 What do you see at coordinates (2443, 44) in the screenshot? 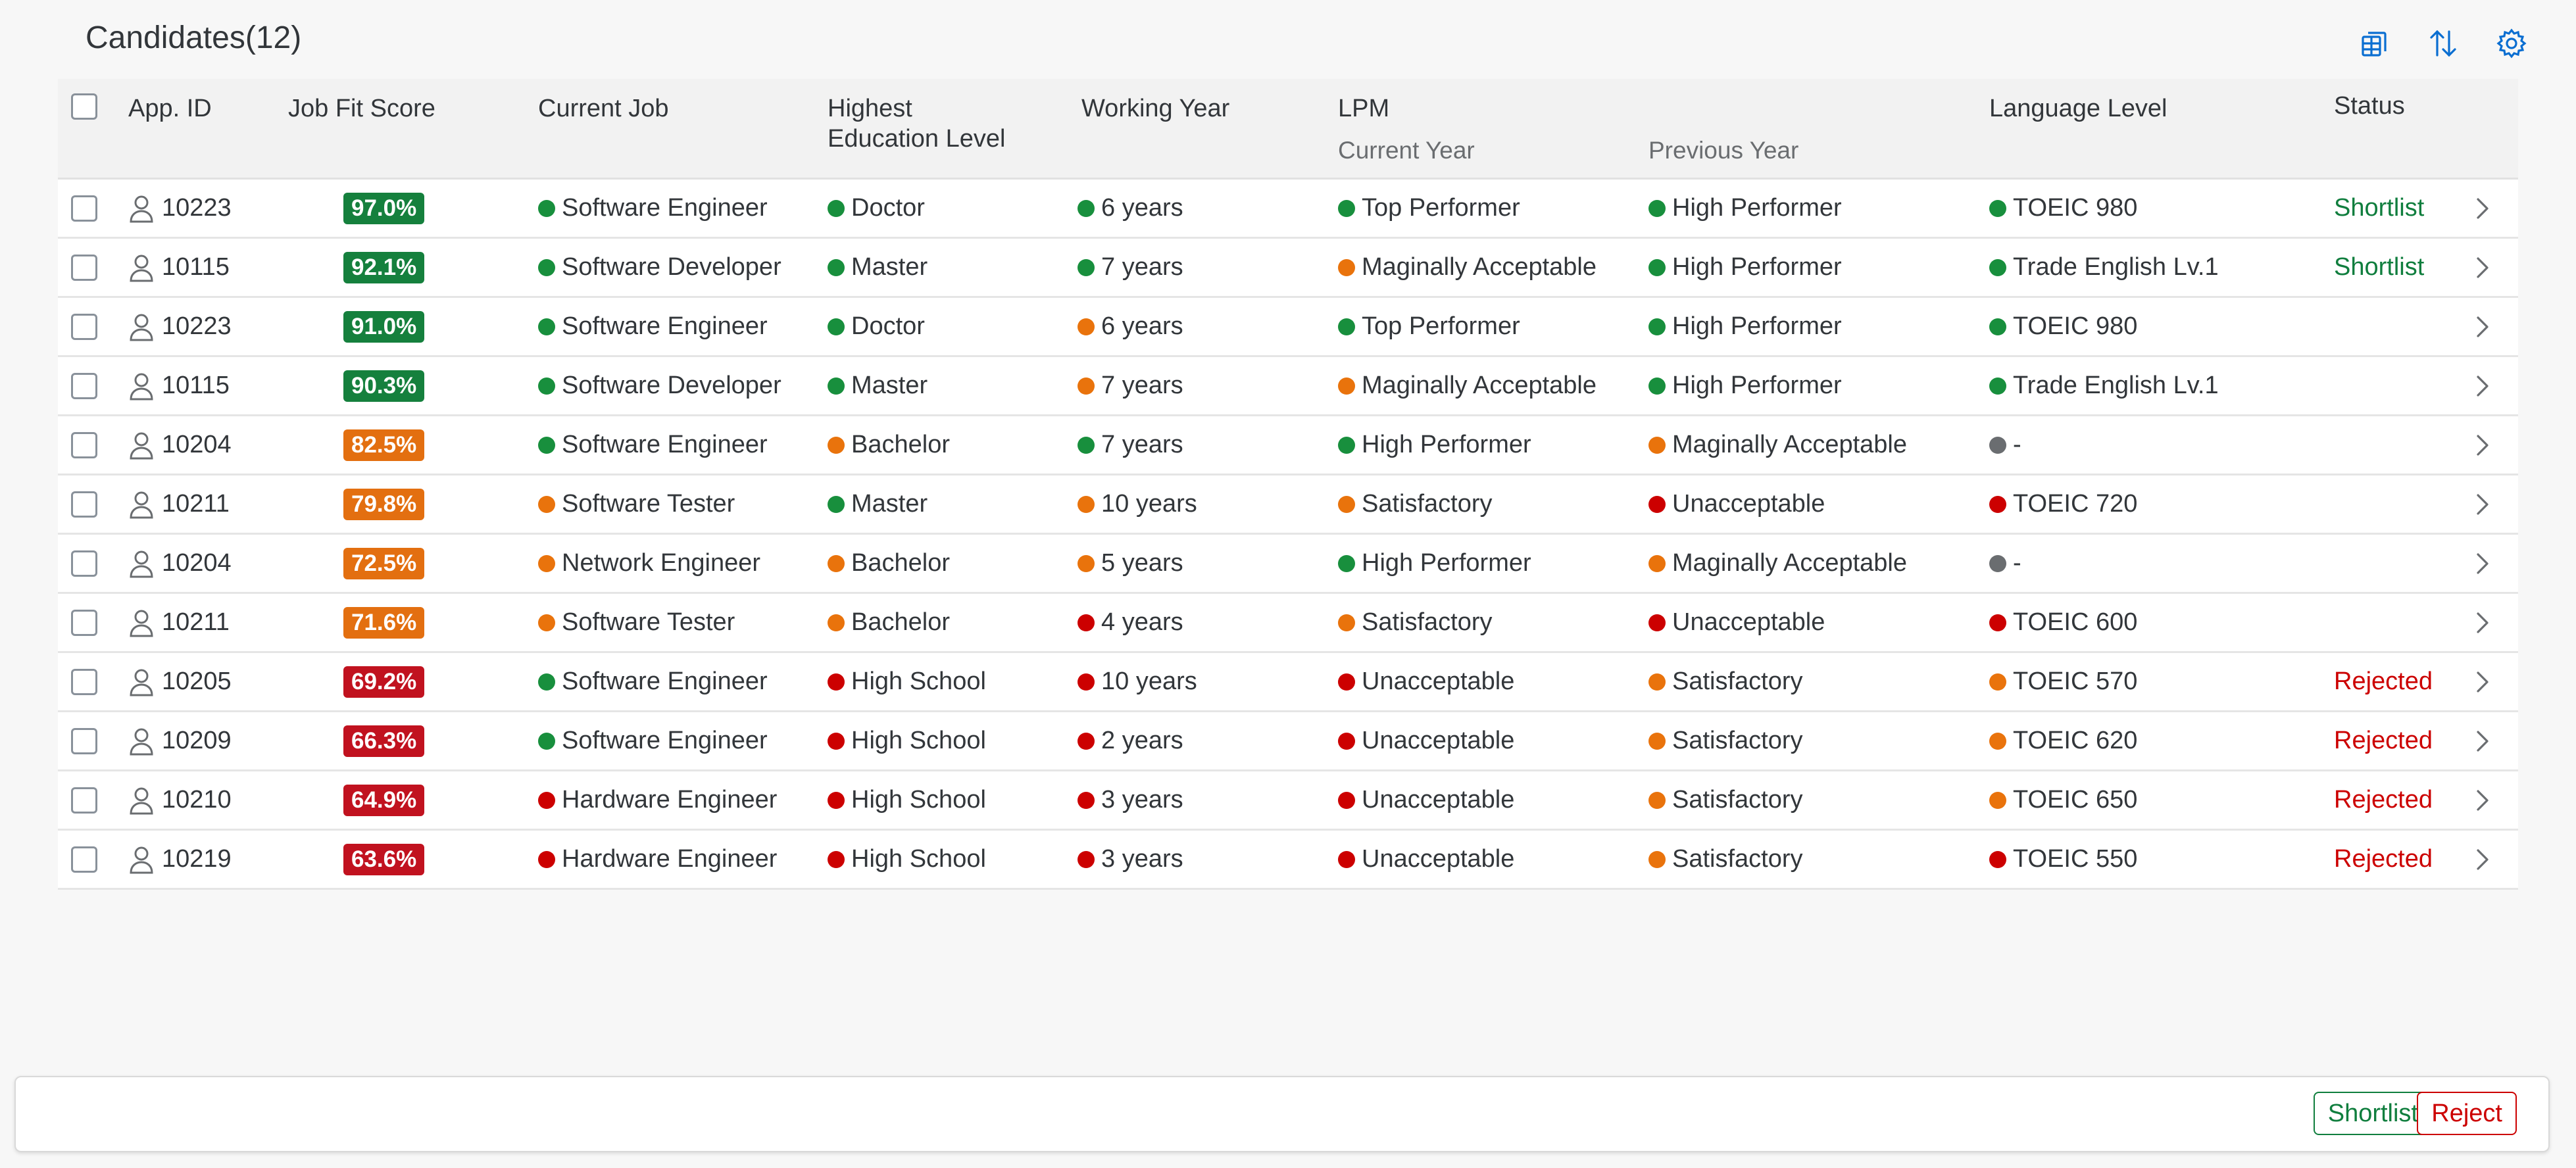
I see `sort-icon` at bounding box center [2443, 44].